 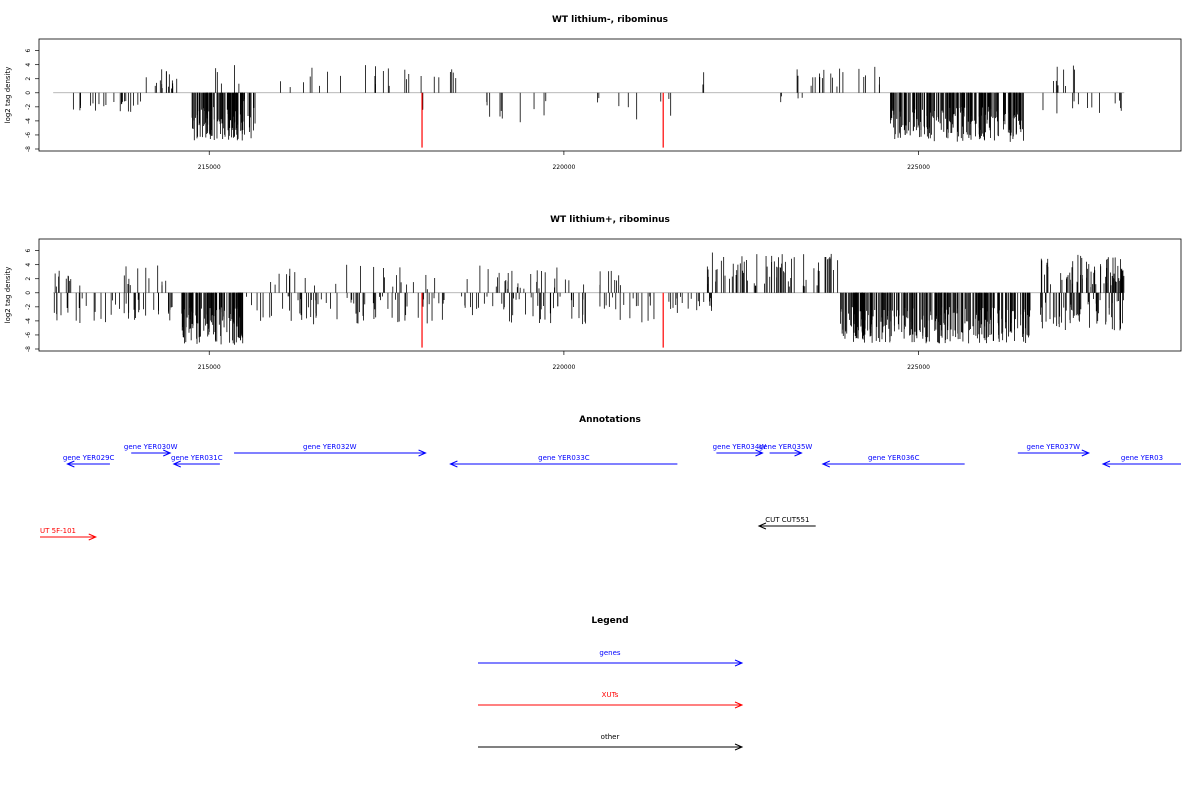 I want to click on feature-label: gene YER034W, so click(x=740, y=447).